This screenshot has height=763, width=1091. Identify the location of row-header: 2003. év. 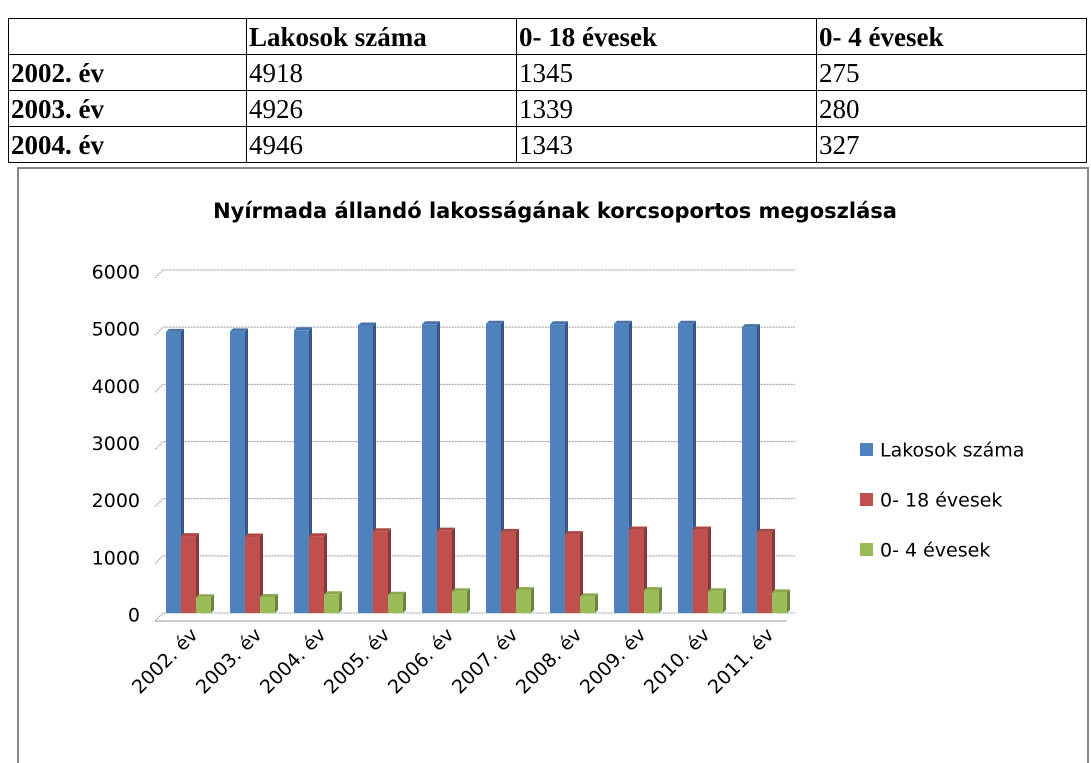
(127, 108).